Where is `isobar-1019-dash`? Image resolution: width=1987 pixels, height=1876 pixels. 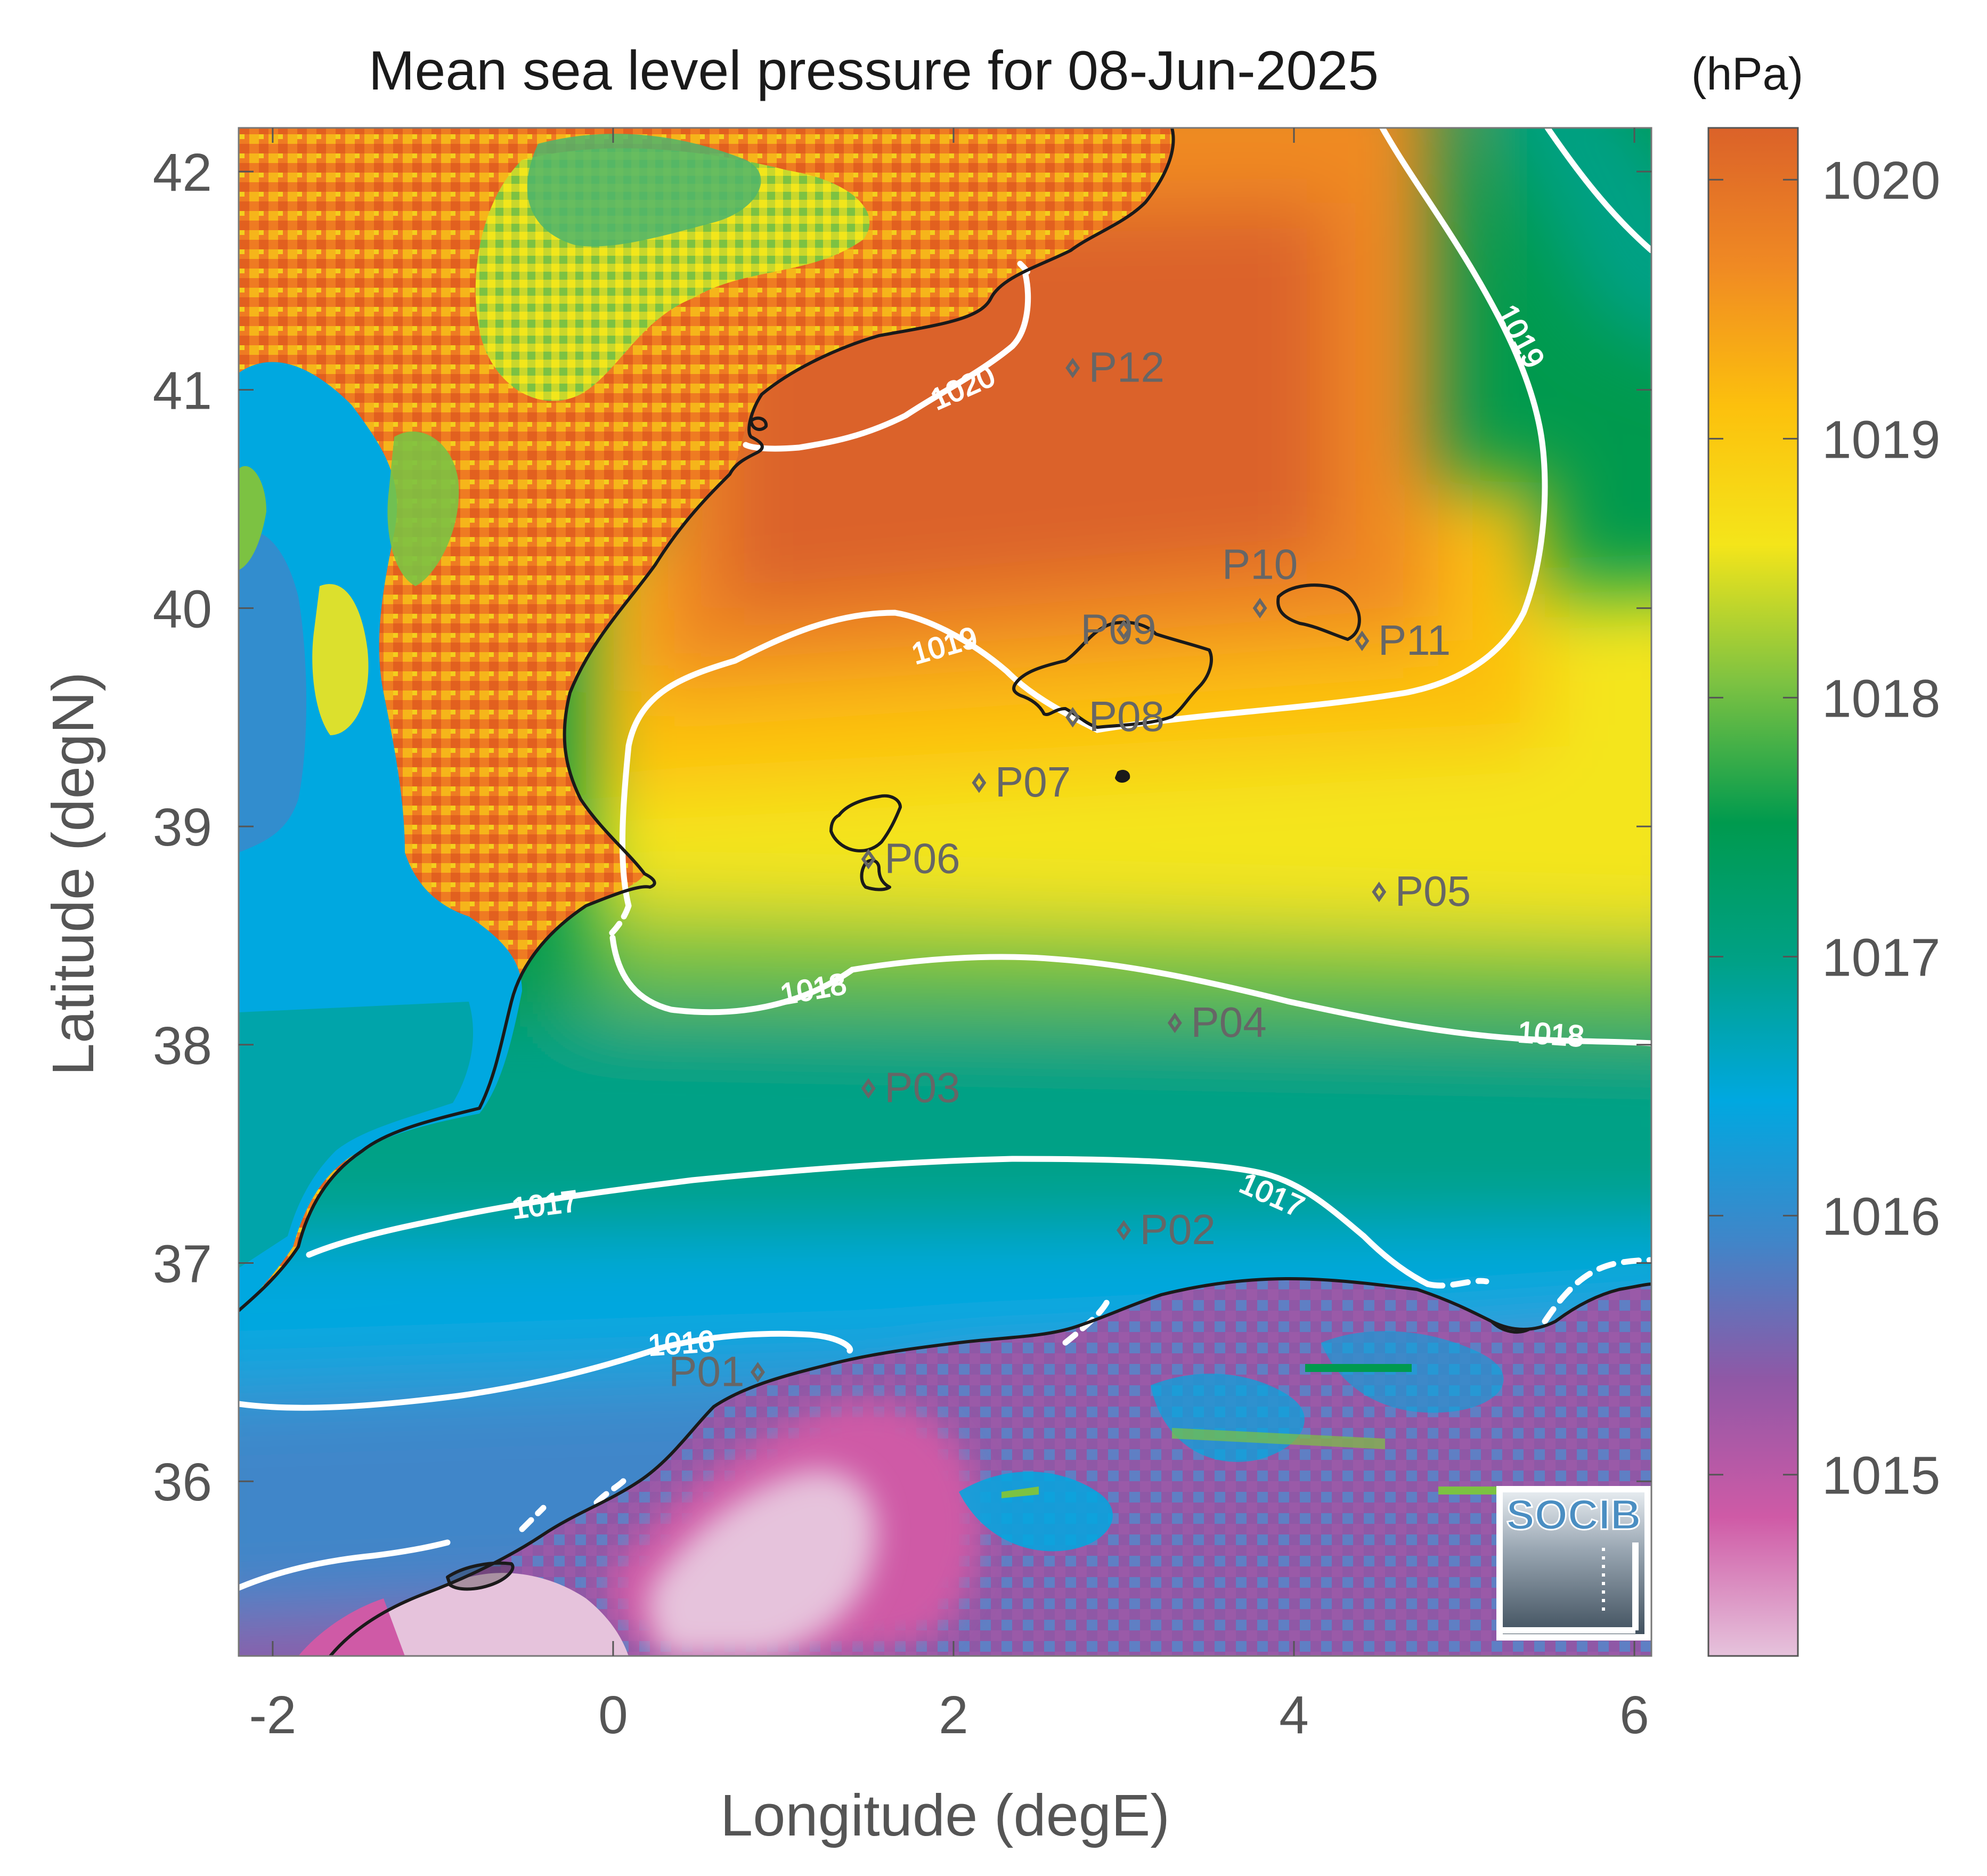
isobar-1019-dash is located at coordinates (618, 922).